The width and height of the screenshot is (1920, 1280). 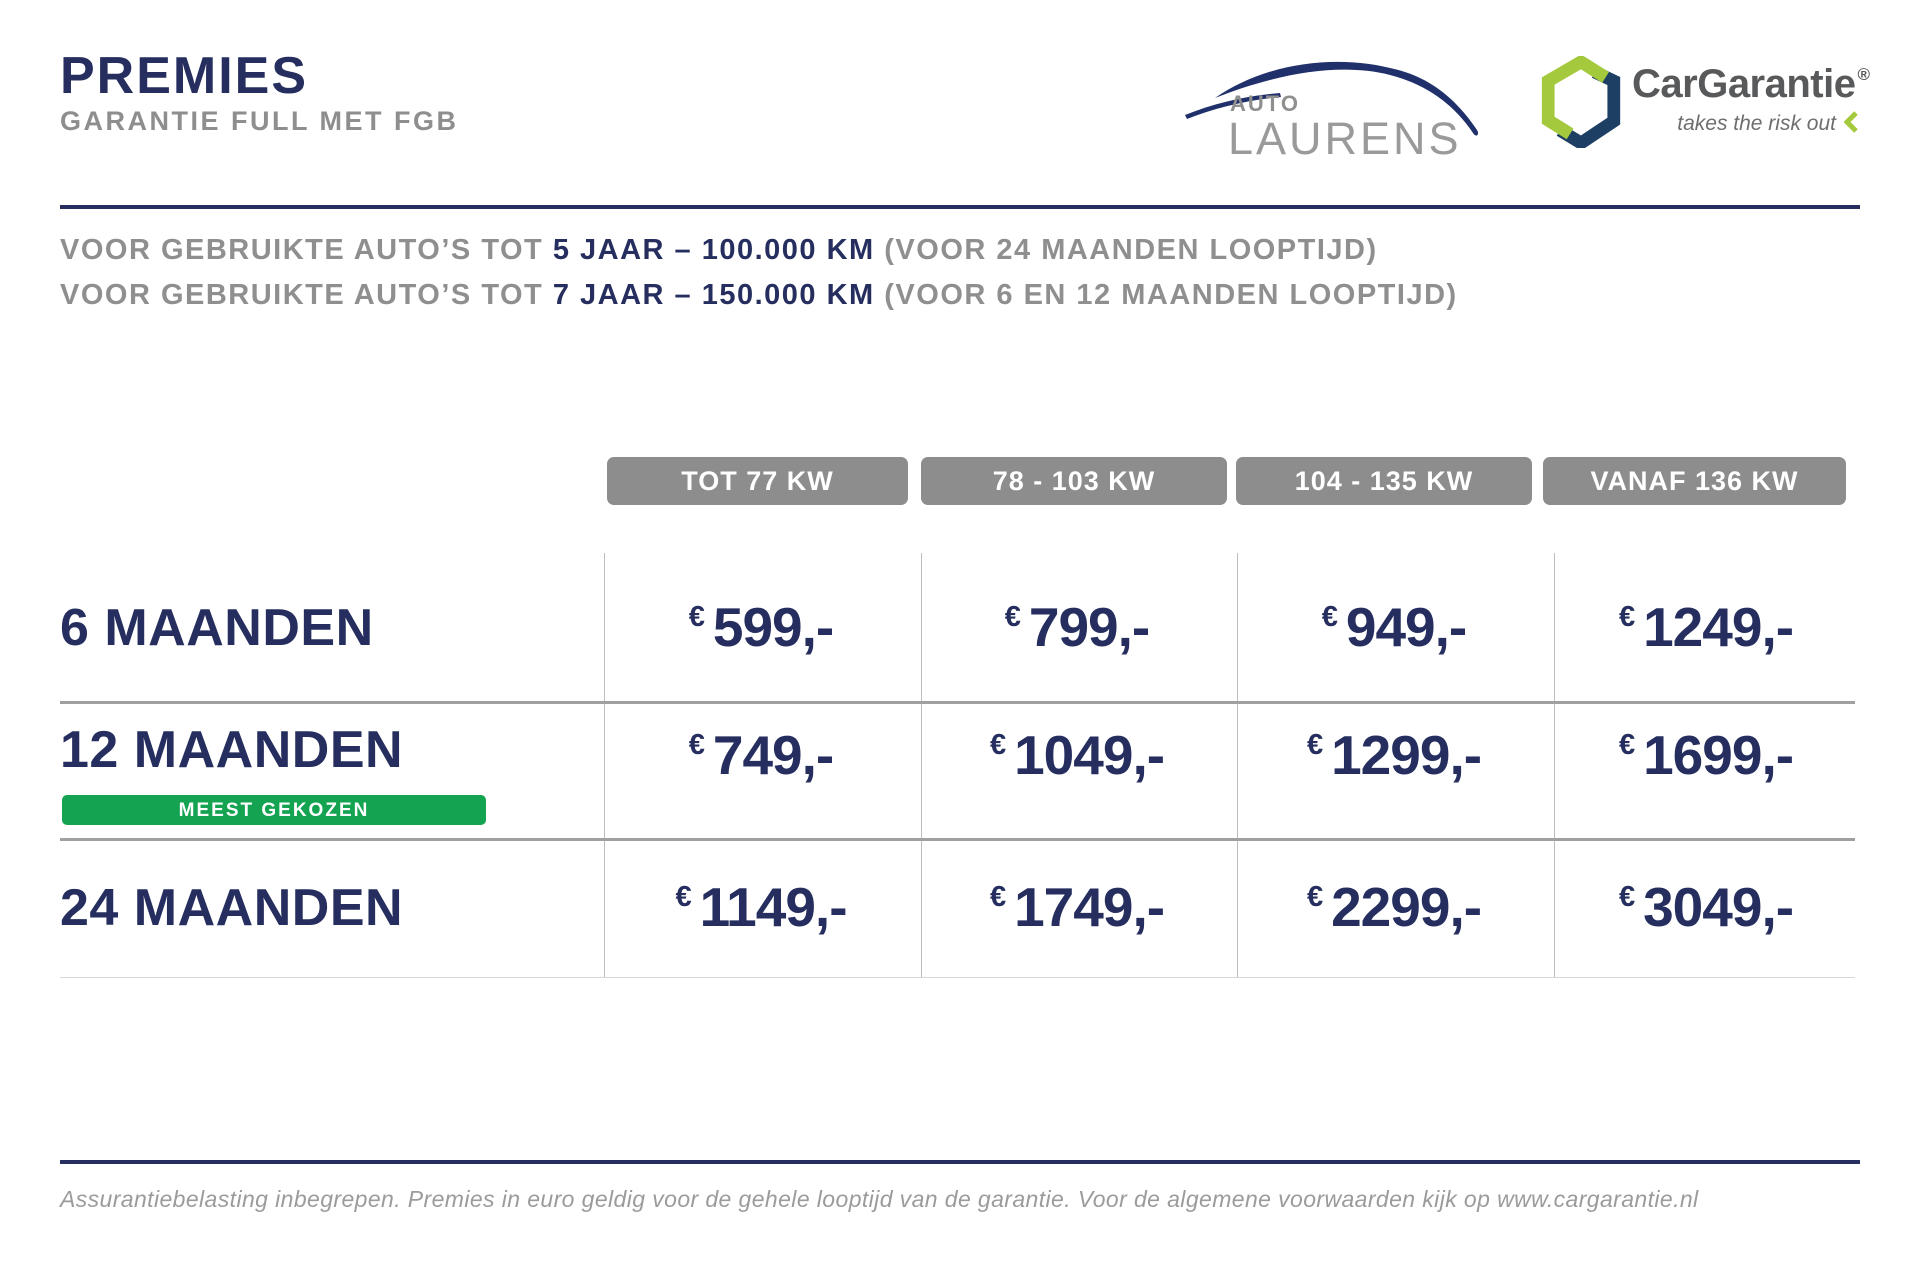 What do you see at coordinates (1089, 907) in the screenshot?
I see `price-value: 1749,-` at bounding box center [1089, 907].